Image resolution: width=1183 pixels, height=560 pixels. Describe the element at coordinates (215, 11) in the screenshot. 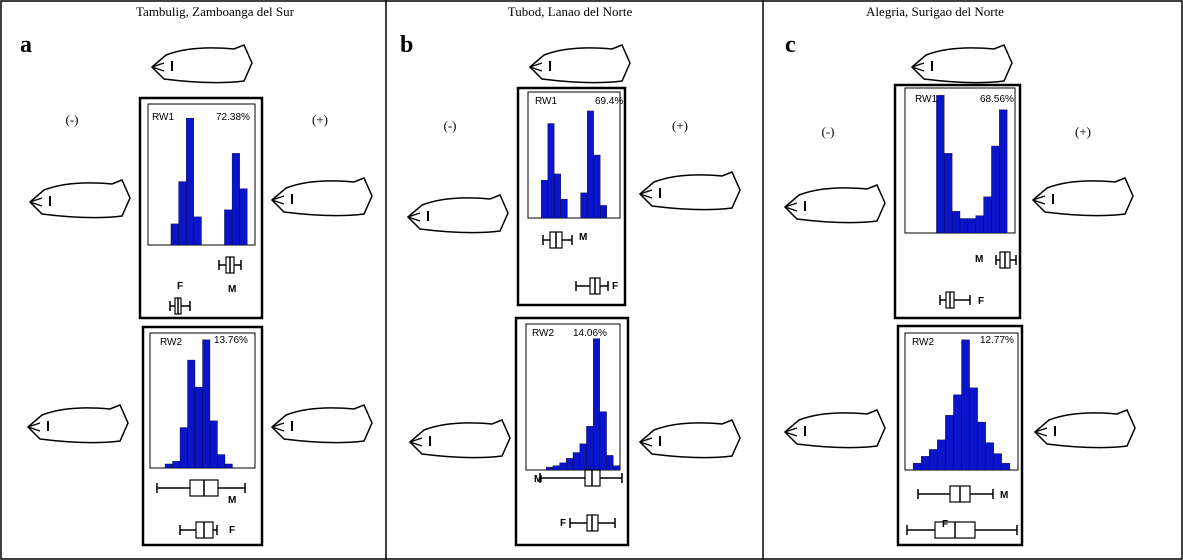

I see `panel-title: Tambulig, Zamboanga del Sur` at that location.